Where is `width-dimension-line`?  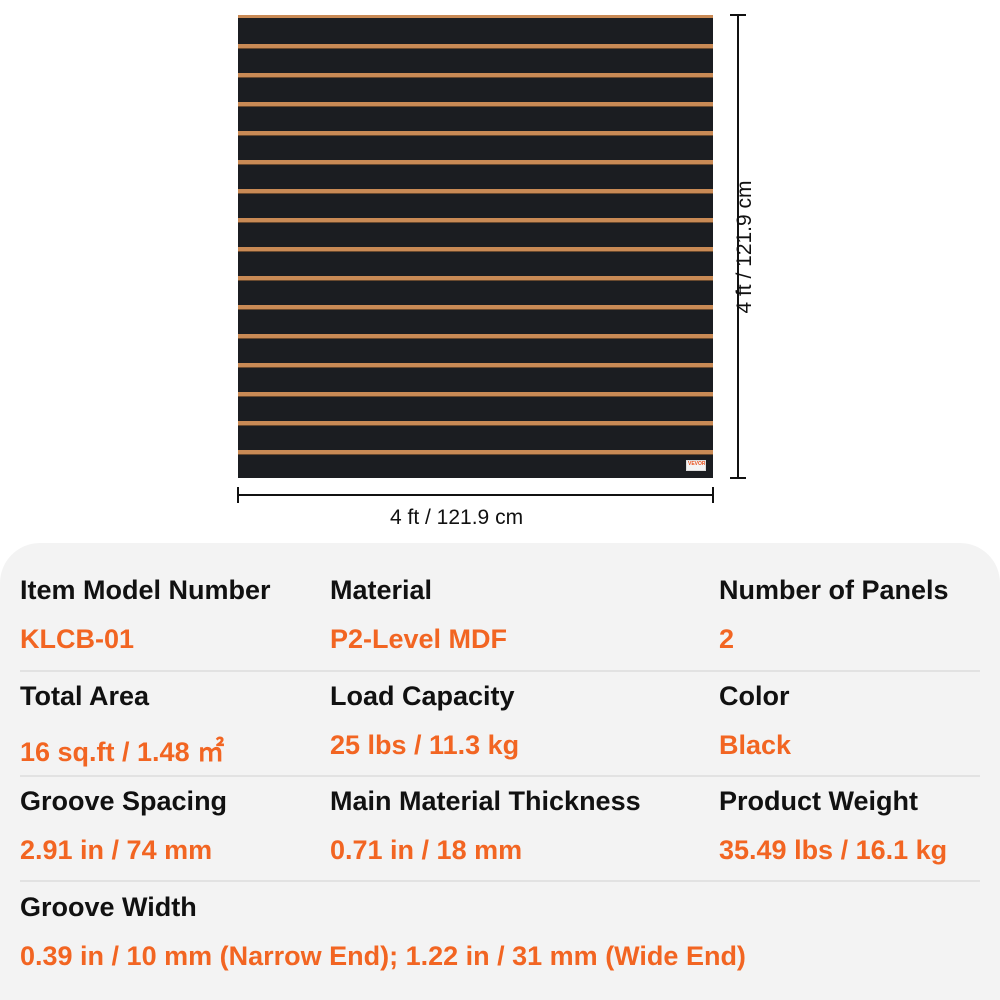
width-dimension-line is located at coordinates (476, 495).